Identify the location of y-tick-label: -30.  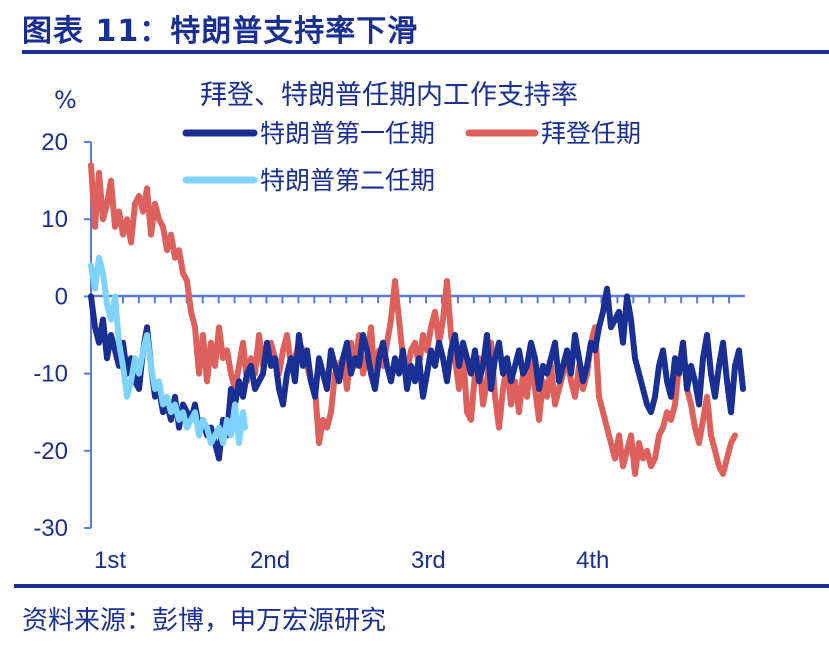
(50, 528).